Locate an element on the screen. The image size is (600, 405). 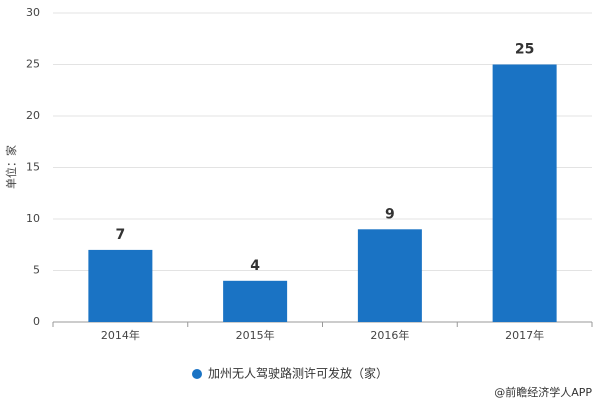
y-tick-label: 5 is located at coordinates (36, 270).